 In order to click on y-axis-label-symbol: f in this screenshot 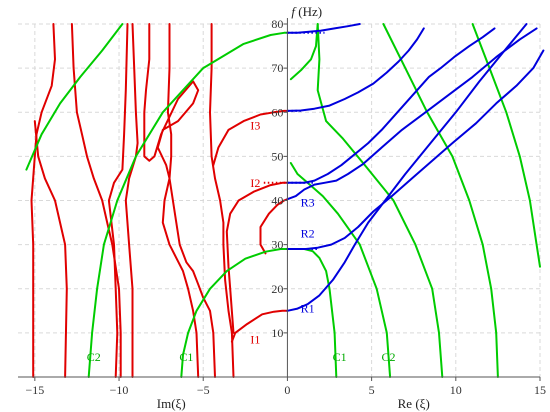, I will do `click(294, 11)`.